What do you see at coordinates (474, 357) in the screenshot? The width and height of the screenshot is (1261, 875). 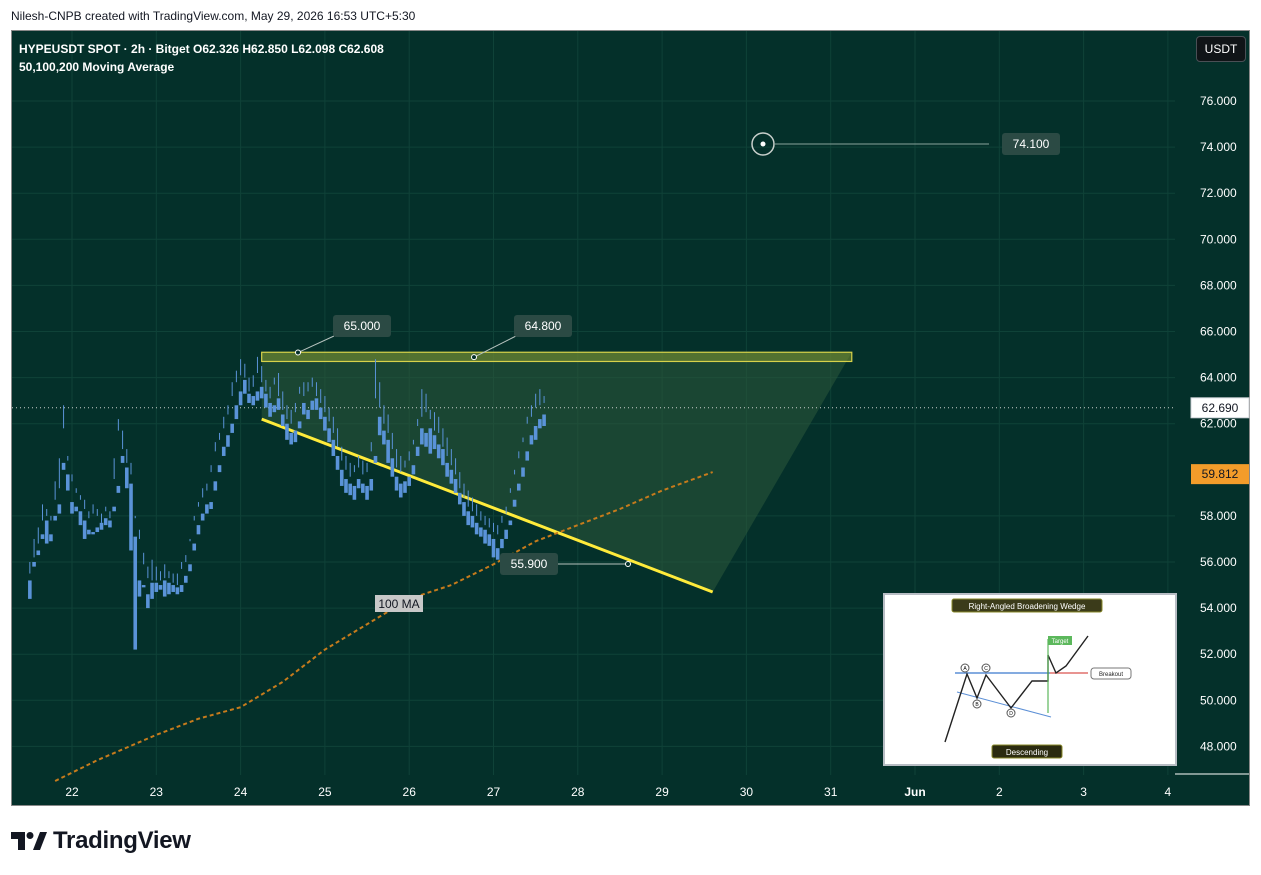 I see `callout-648-dot` at bounding box center [474, 357].